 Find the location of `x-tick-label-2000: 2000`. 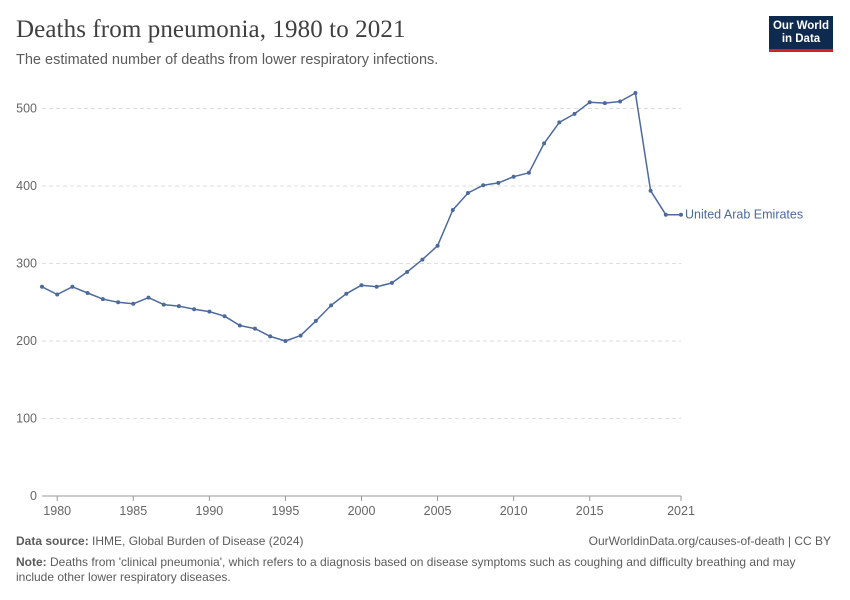

x-tick-label-2000: 2000 is located at coordinates (362, 511).